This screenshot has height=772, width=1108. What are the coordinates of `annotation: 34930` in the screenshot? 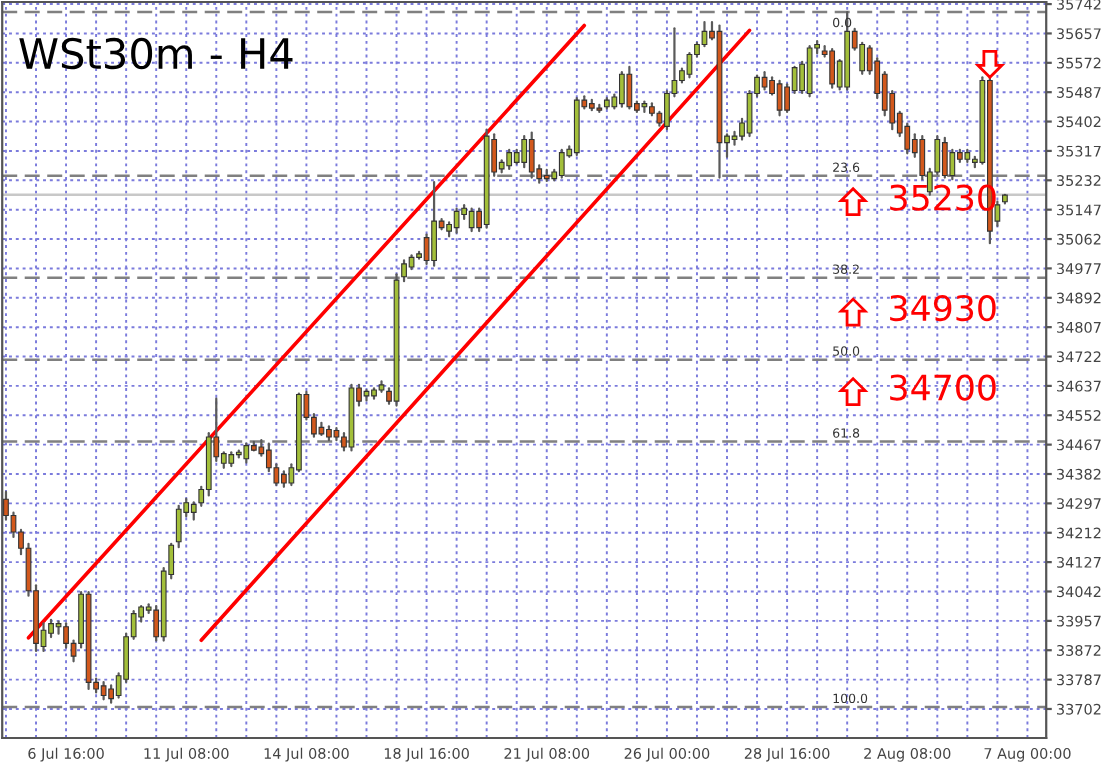 It's located at (943, 308).